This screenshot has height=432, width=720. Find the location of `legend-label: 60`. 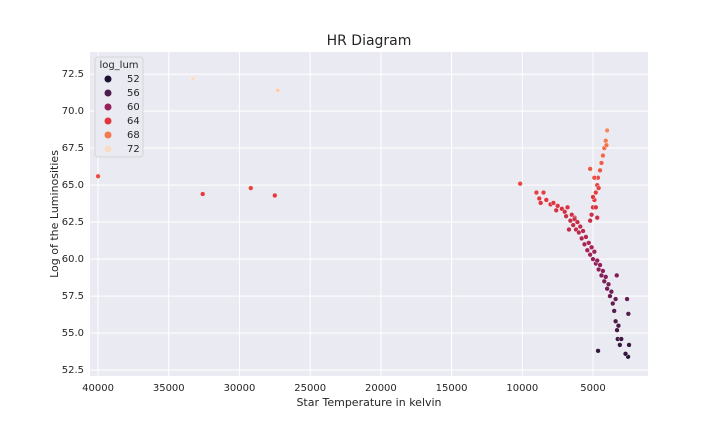

legend-label: 60 is located at coordinates (133, 107).